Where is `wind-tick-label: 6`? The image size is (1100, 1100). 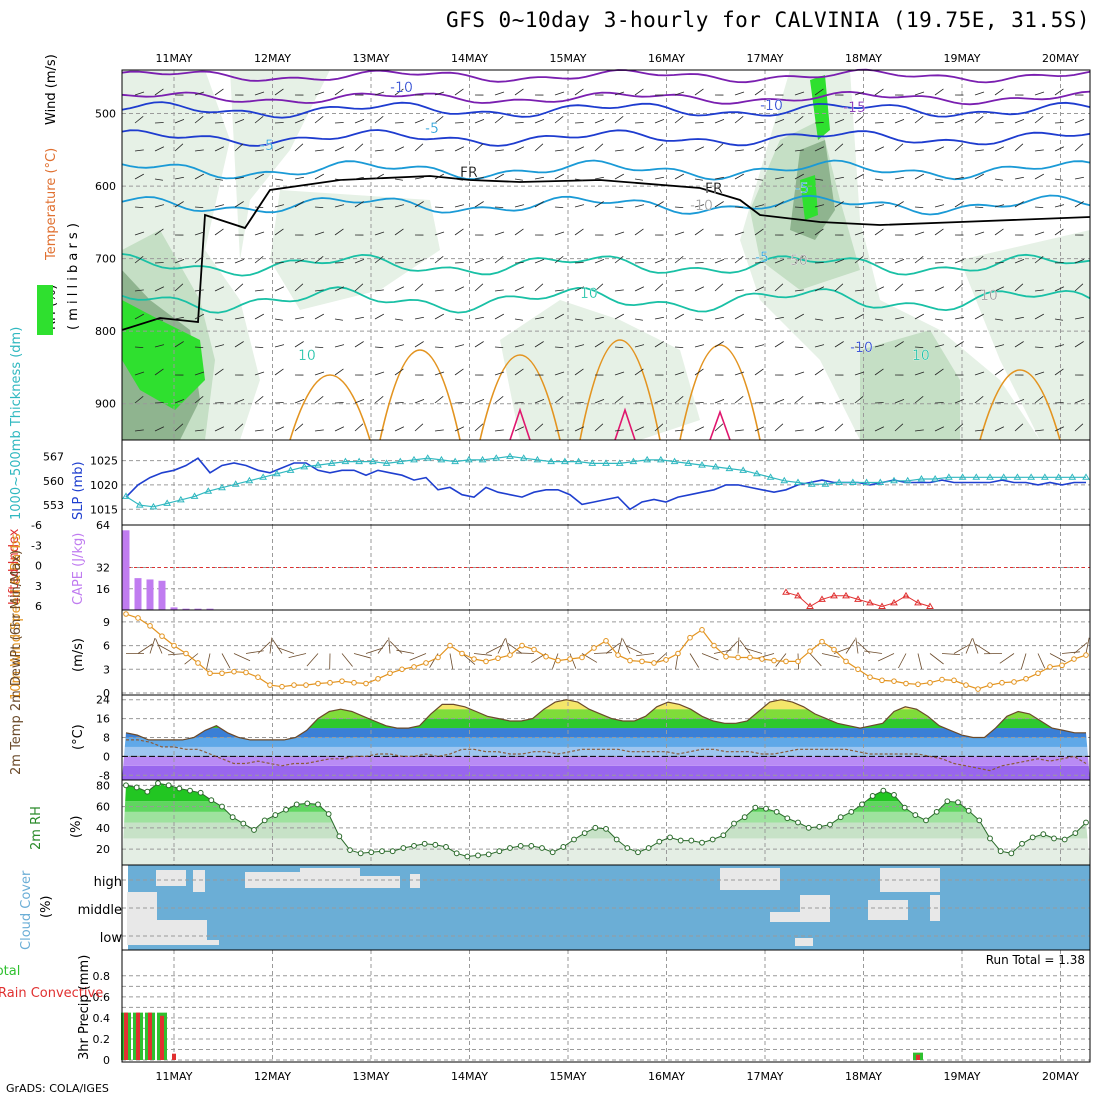 wind-tick-label: 6 is located at coordinates (106, 646).